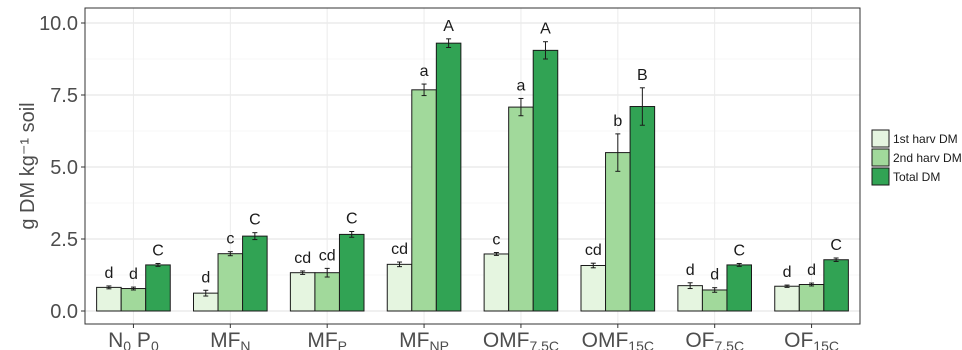 This screenshot has height=350, width=962. What do you see at coordinates (28, 165) in the screenshot?
I see `y-axis-title: g DM kg⁻¹ soil` at bounding box center [28, 165].